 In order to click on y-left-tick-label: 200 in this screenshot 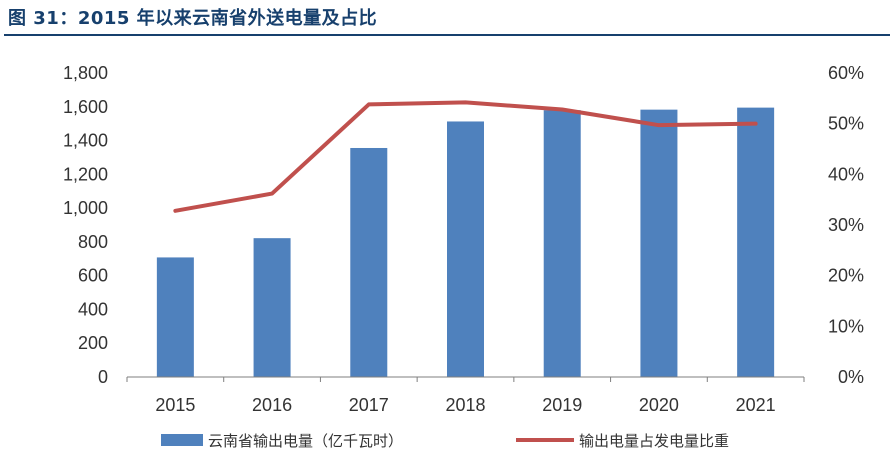, I will do `click(93, 343)`.